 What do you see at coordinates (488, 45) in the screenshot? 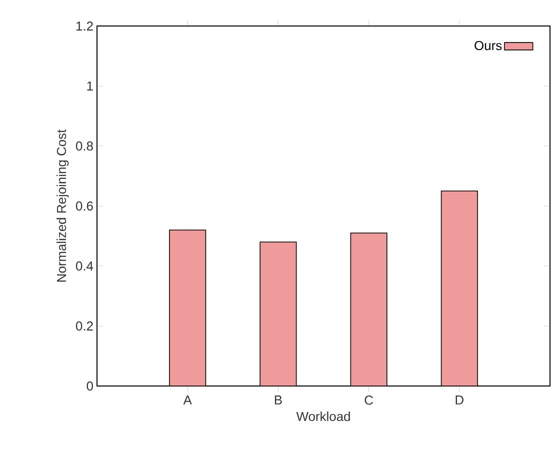
I see `legend-label: Ours` at bounding box center [488, 45].